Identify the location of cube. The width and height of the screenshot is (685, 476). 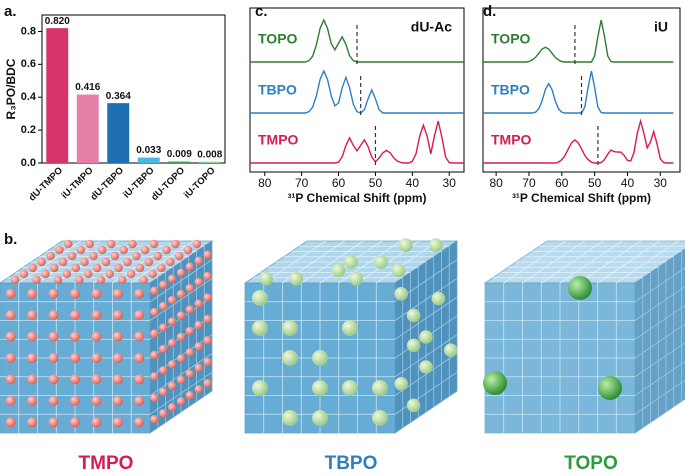
(351, 336).